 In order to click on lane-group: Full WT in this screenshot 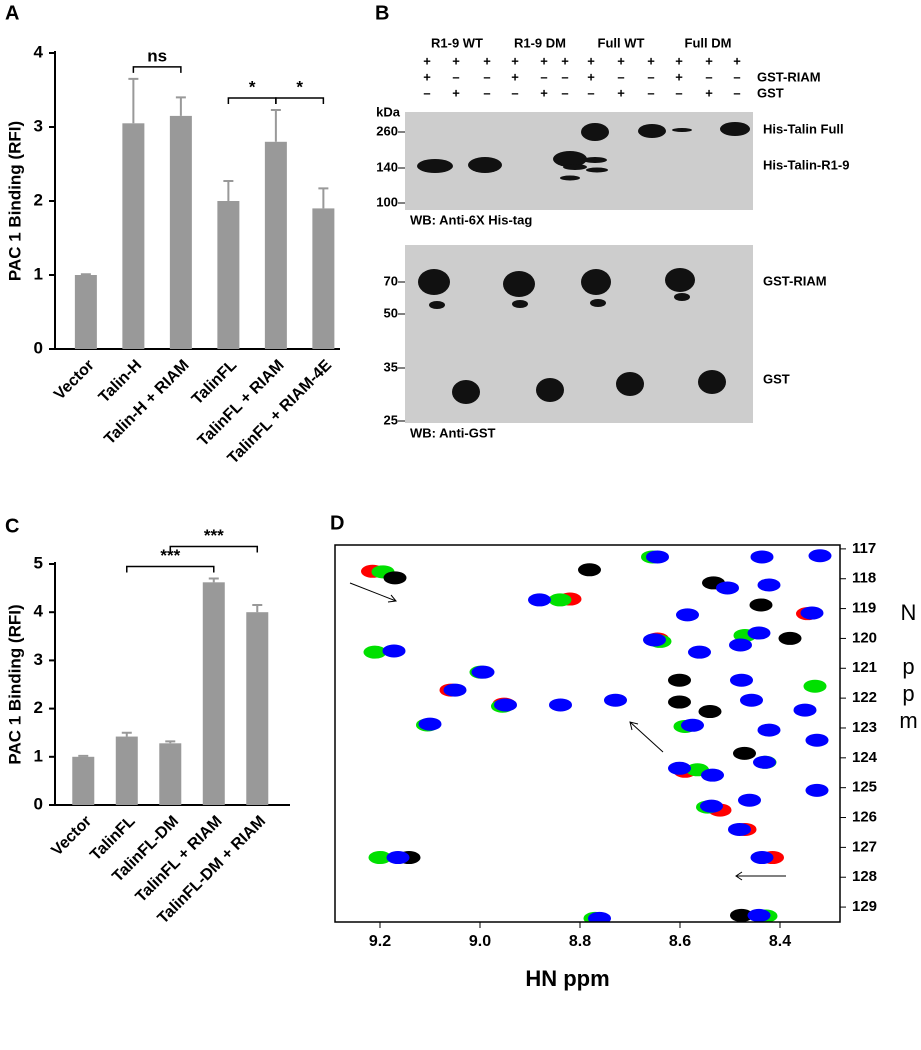, I will do `click(621, 42)`.